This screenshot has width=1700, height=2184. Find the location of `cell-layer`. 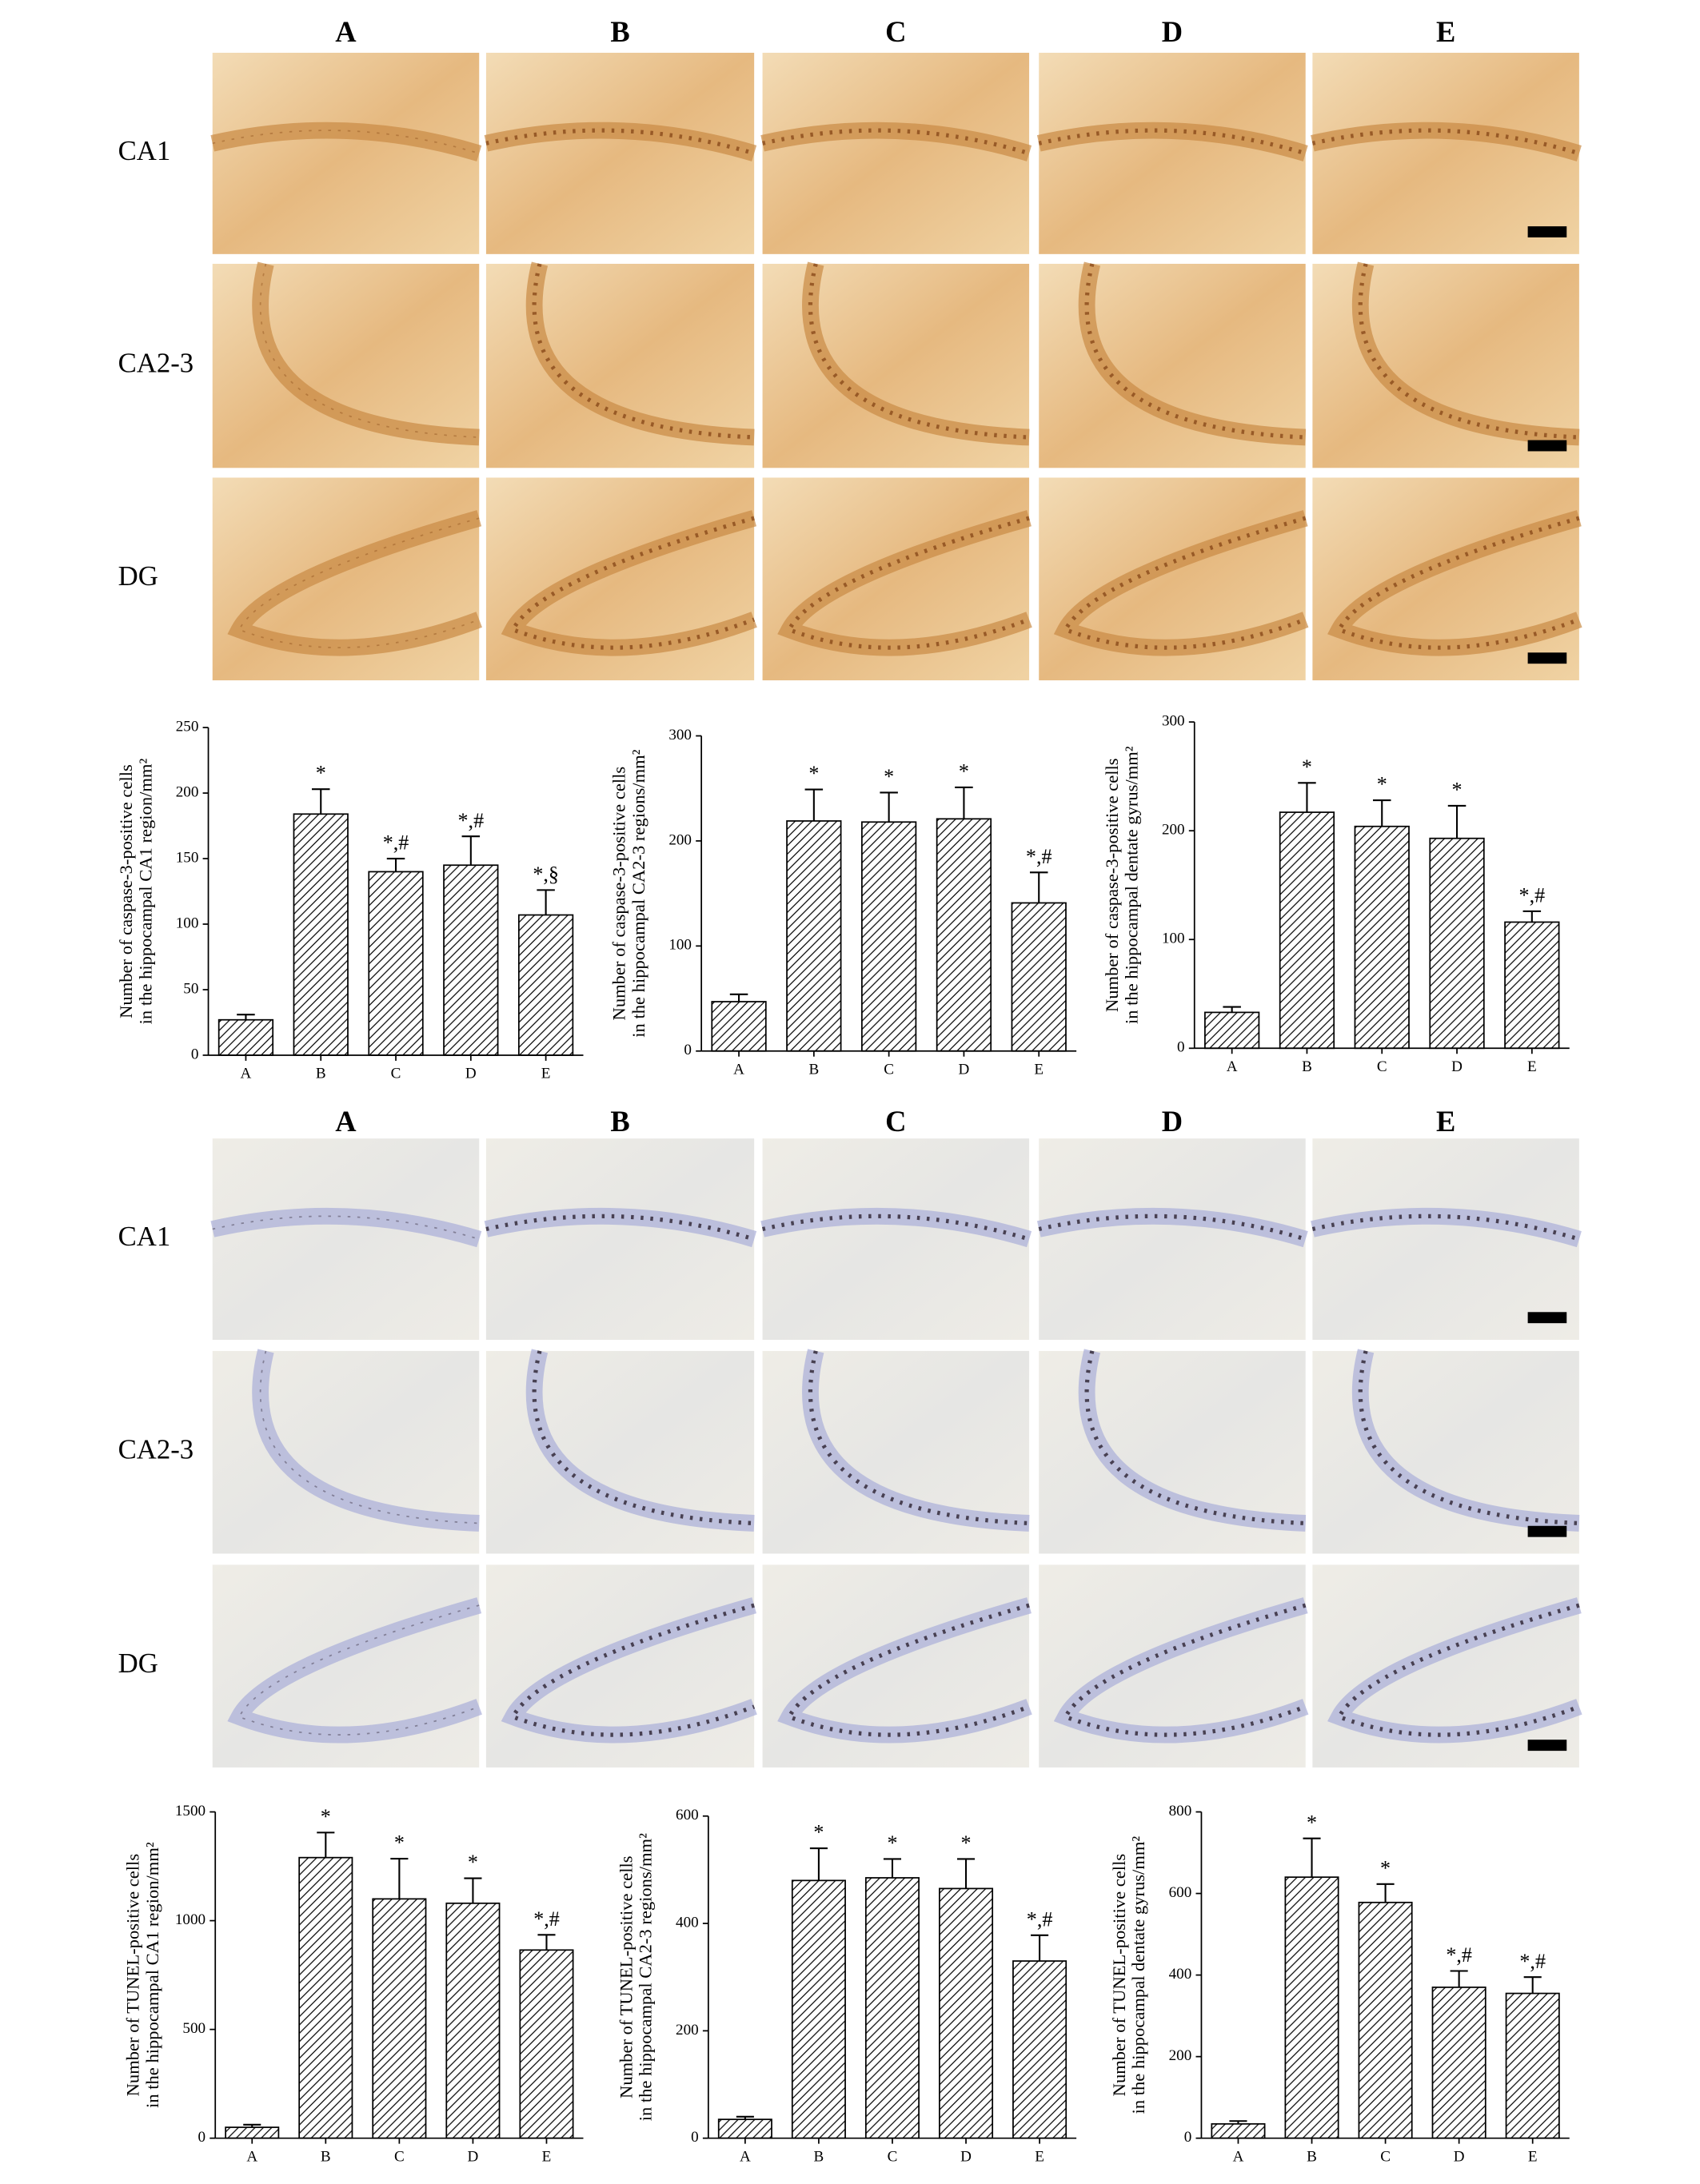

cell-layer is located at coordinates (354, 1670).